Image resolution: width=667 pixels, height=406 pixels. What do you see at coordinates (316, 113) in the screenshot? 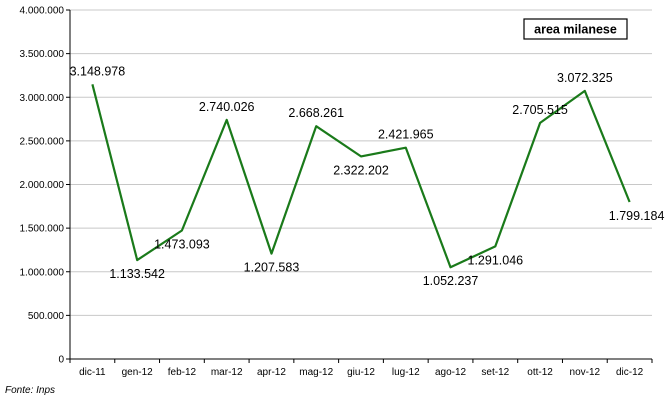
I see `data-label: 2.668.261` at bounding box center [316, 113].